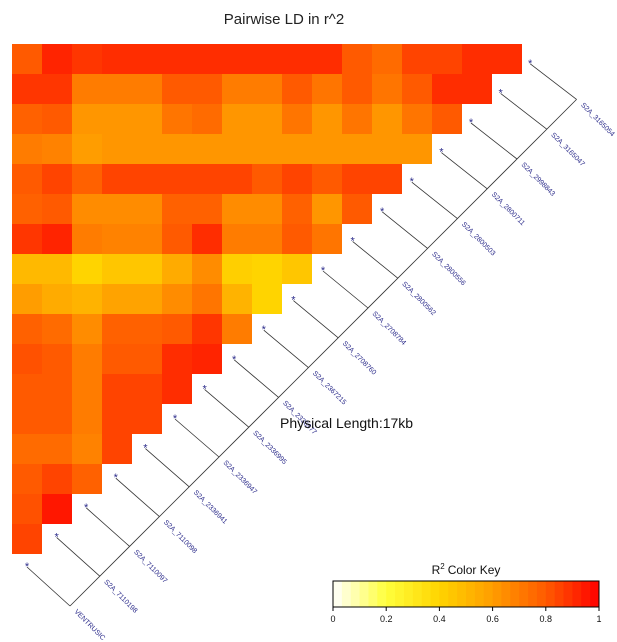 The width and height of the screenshot is (617, 642). What do you see at coordinates (597, 120) in the screenshot?
I see `snp-label: S2A_3165054` at bounding box center [597, 120].